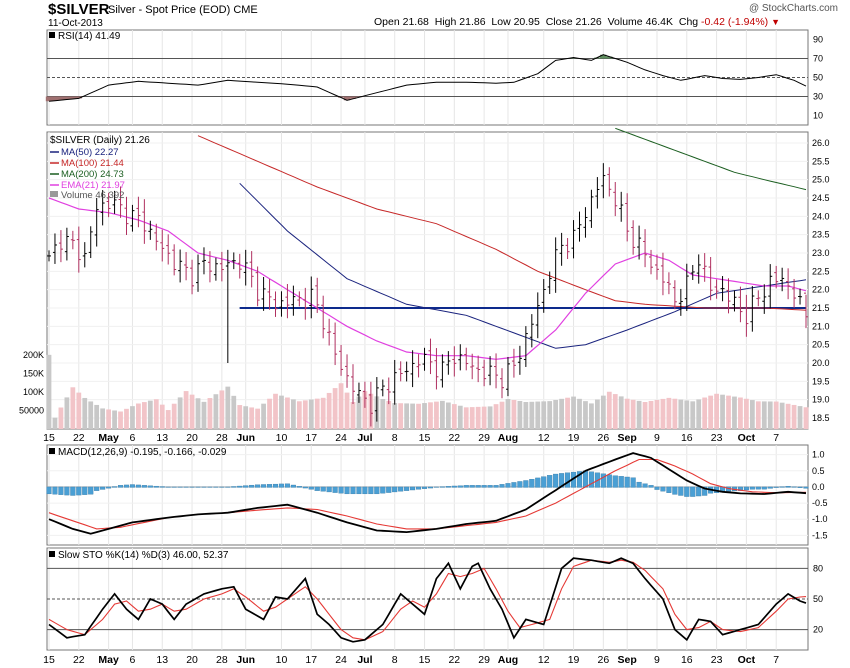  What do you see at coordinates (821, 235) in the screenshot?
I see `price-tick-label: 23.5` at bounding box center [821, 235].